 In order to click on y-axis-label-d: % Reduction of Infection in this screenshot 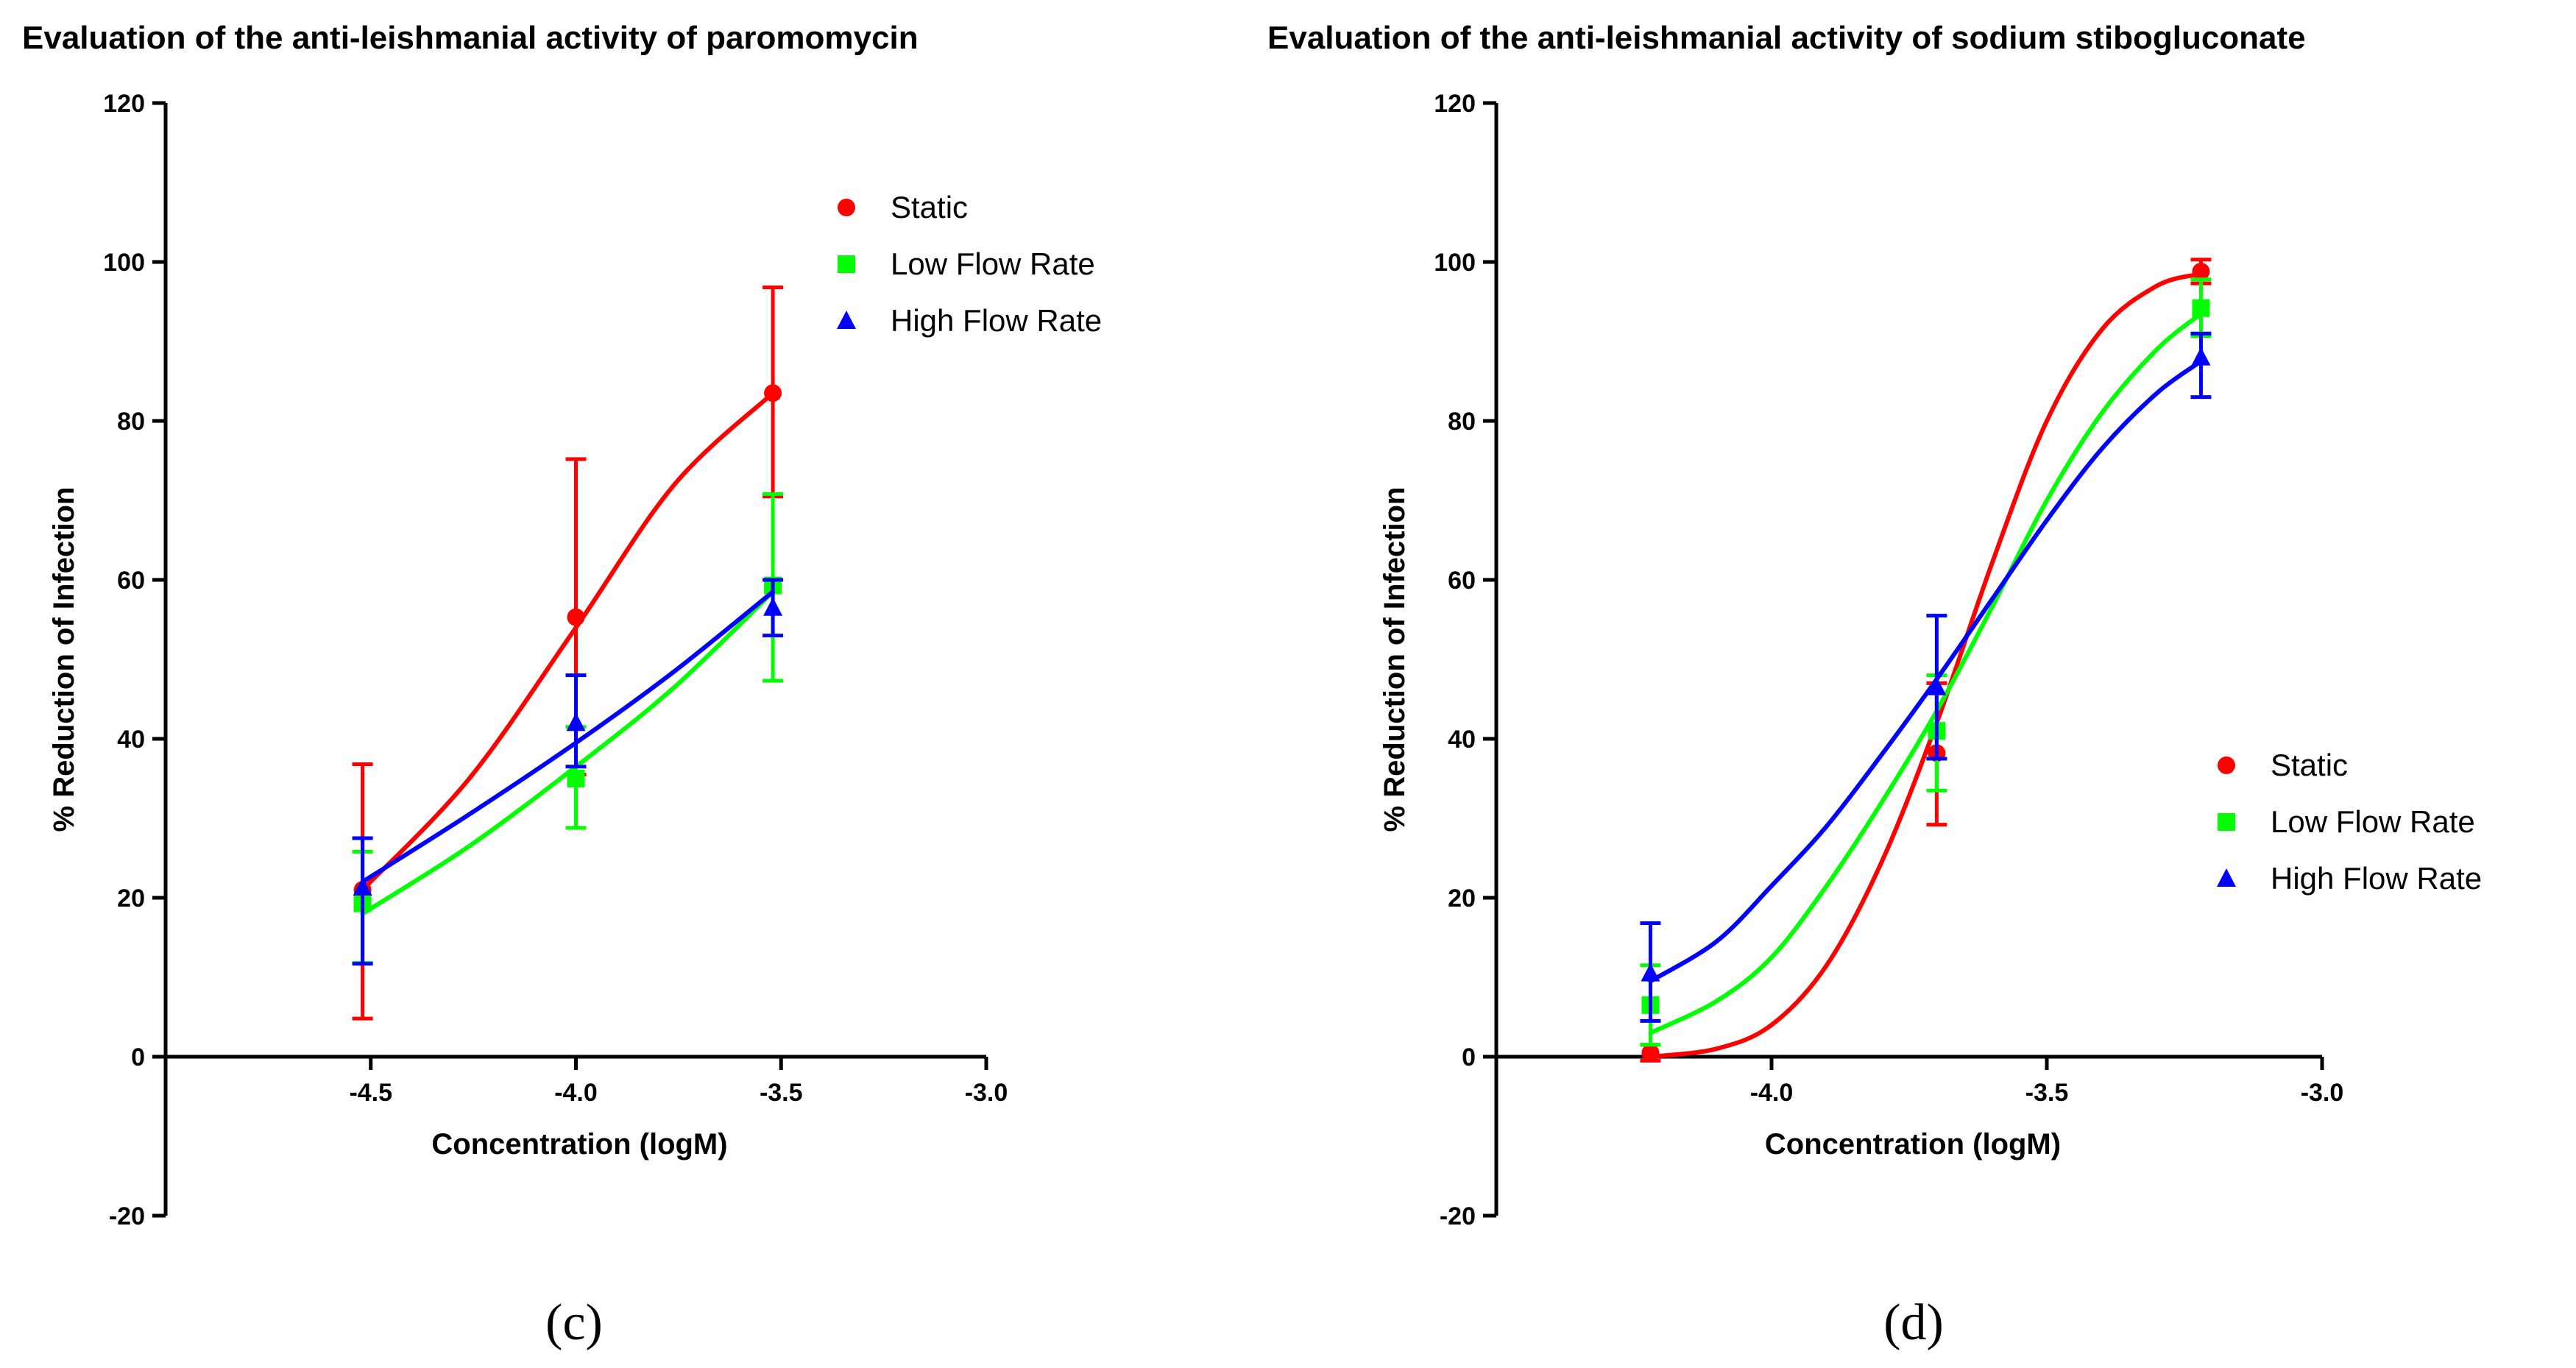, I will do `click(1395, 659)`.